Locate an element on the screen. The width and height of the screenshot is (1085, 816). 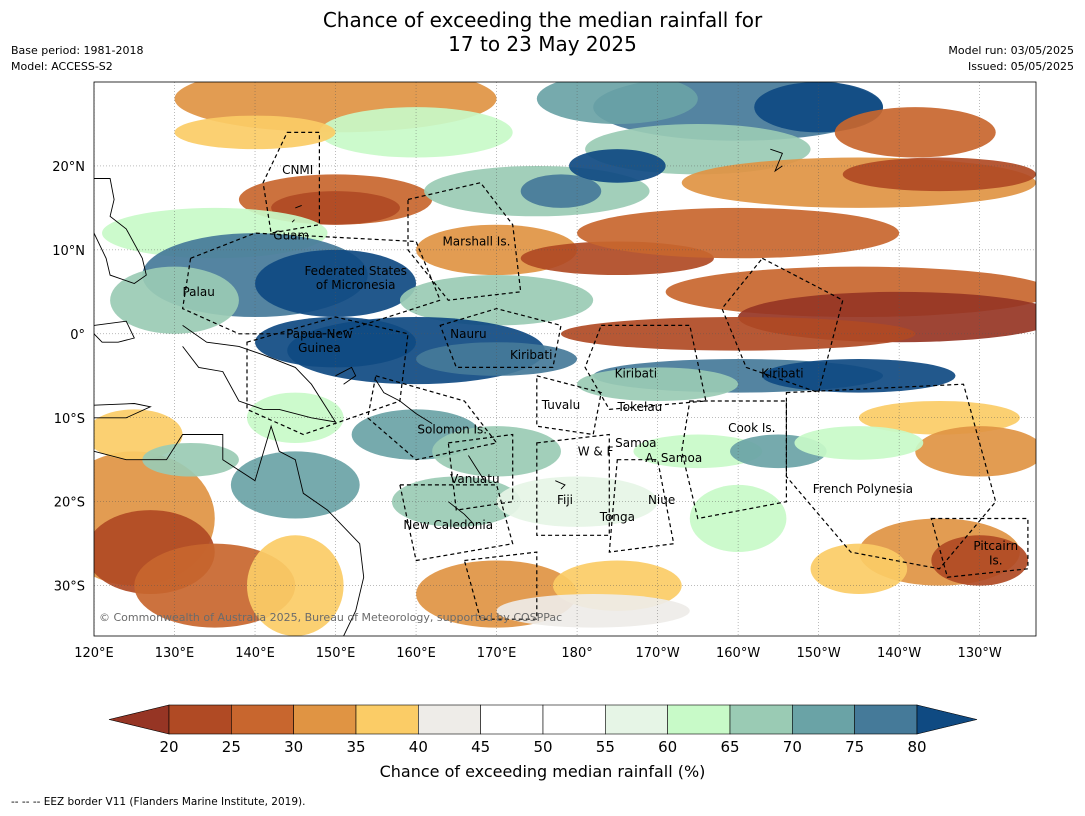
region-label: CNMI is located at coordinates (297, 170).